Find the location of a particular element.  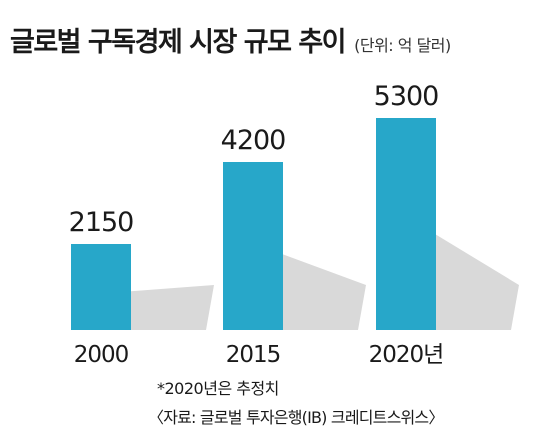

bar-value-label: 4200 is located at coordinates (253, 140).